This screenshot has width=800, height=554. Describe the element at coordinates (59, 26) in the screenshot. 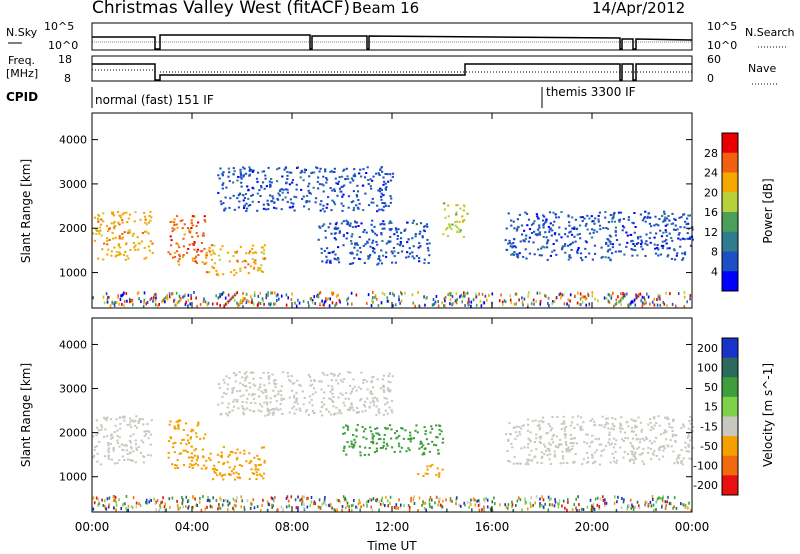

I see `nsky-tick-top: 10^5` at that location.